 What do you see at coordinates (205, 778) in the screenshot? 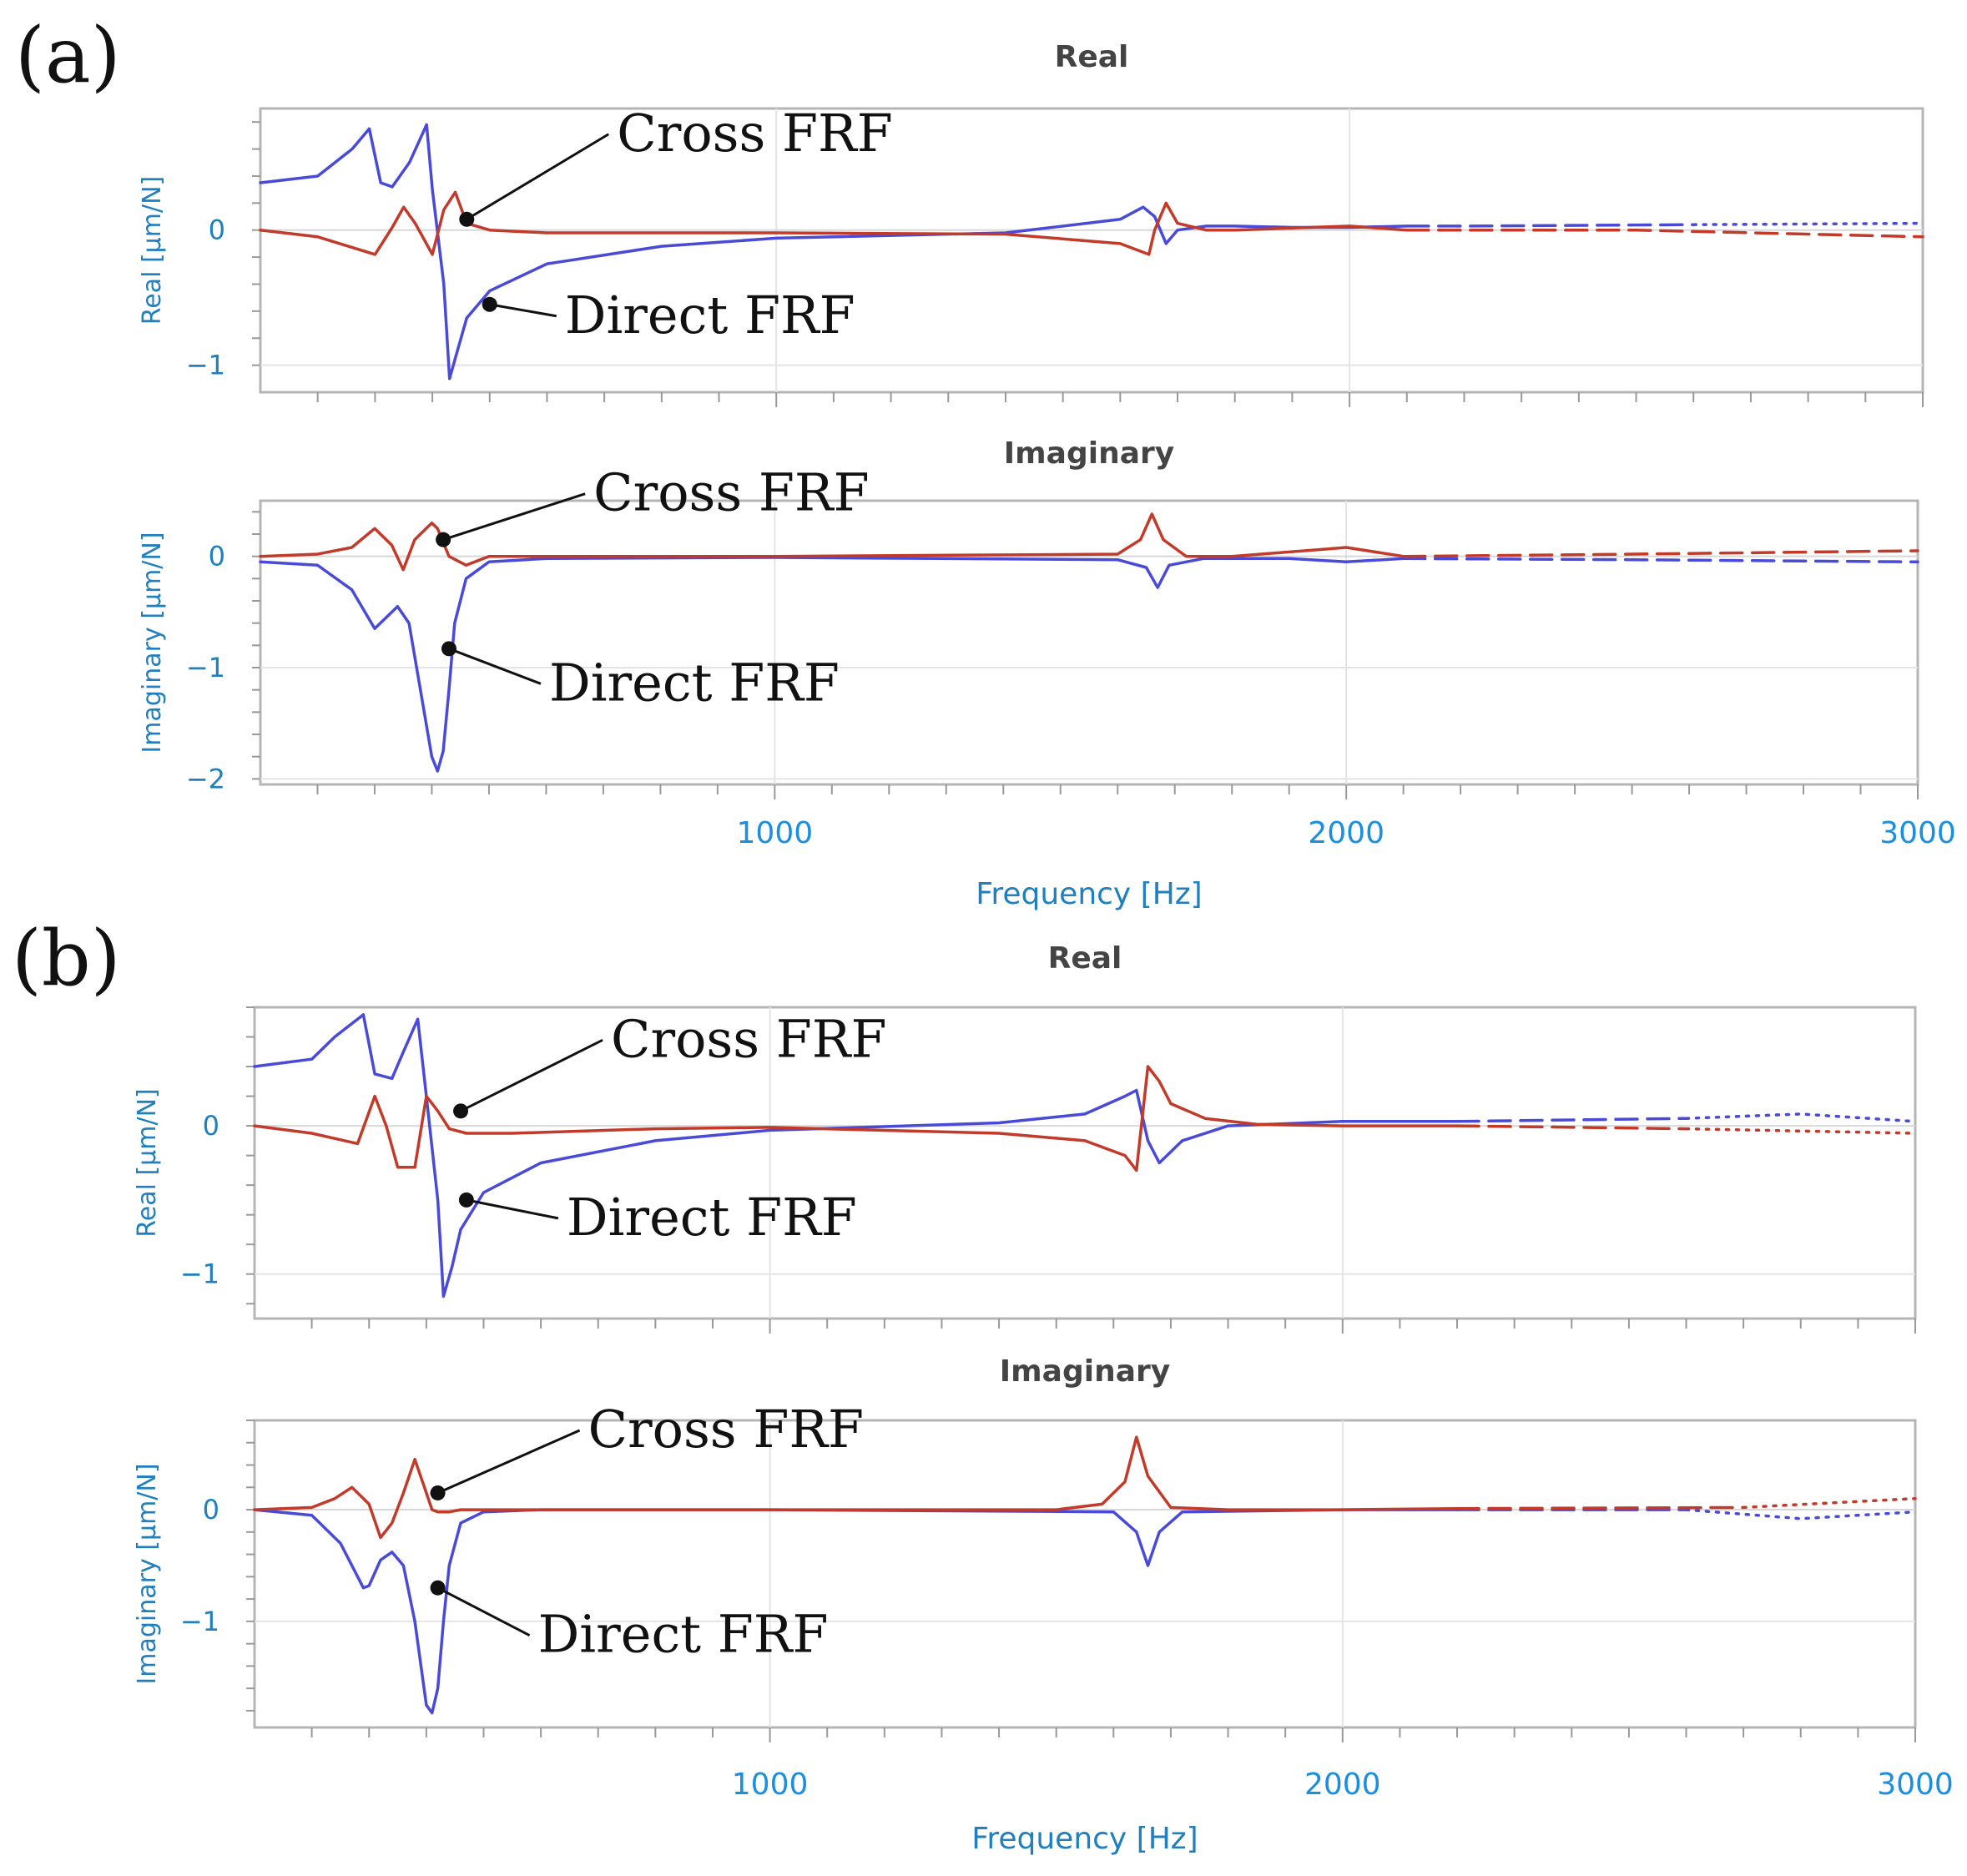
I see `y-tick-label: −2` at bounding box center [205, 778].